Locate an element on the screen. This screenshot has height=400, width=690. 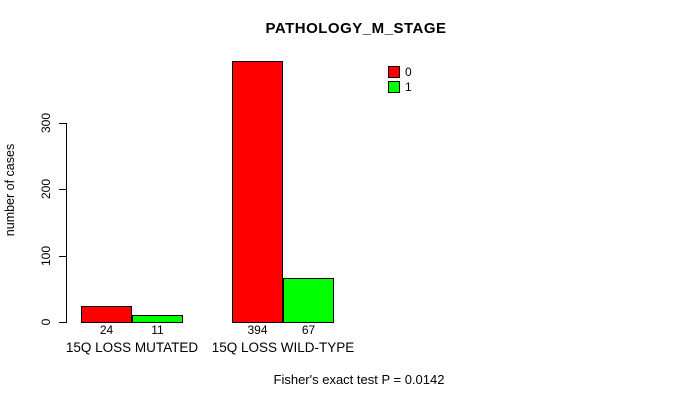
y-tick-label: 200 is located at coordinates (46, 189).